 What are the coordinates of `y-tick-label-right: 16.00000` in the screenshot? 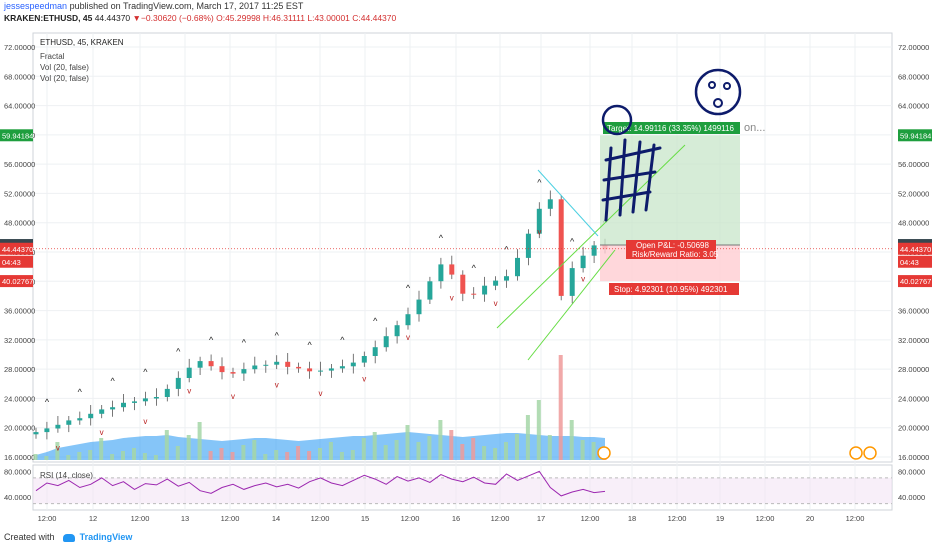 It's located at (913, 457).